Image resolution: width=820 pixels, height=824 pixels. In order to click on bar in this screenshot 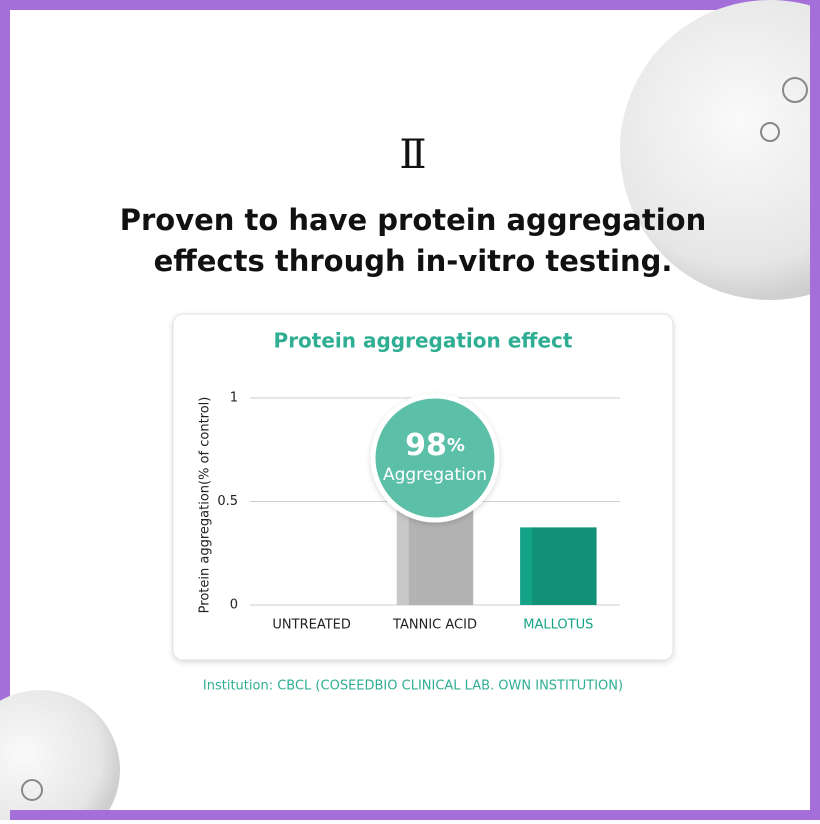, I will do `click(558, 566)`.